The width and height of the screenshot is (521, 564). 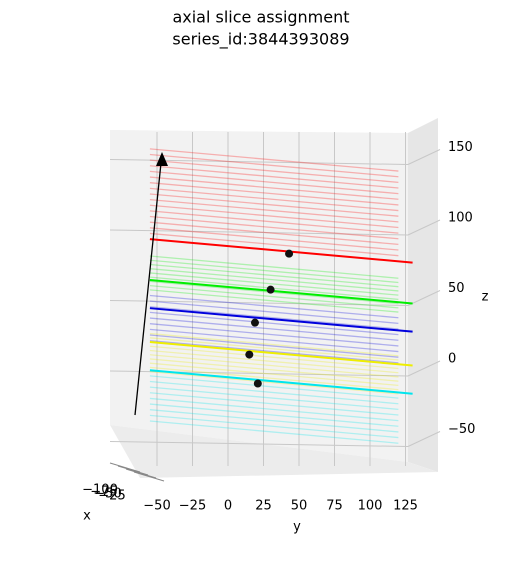 I want to click on y-tick-label: 0, so click(x=228, y=506).